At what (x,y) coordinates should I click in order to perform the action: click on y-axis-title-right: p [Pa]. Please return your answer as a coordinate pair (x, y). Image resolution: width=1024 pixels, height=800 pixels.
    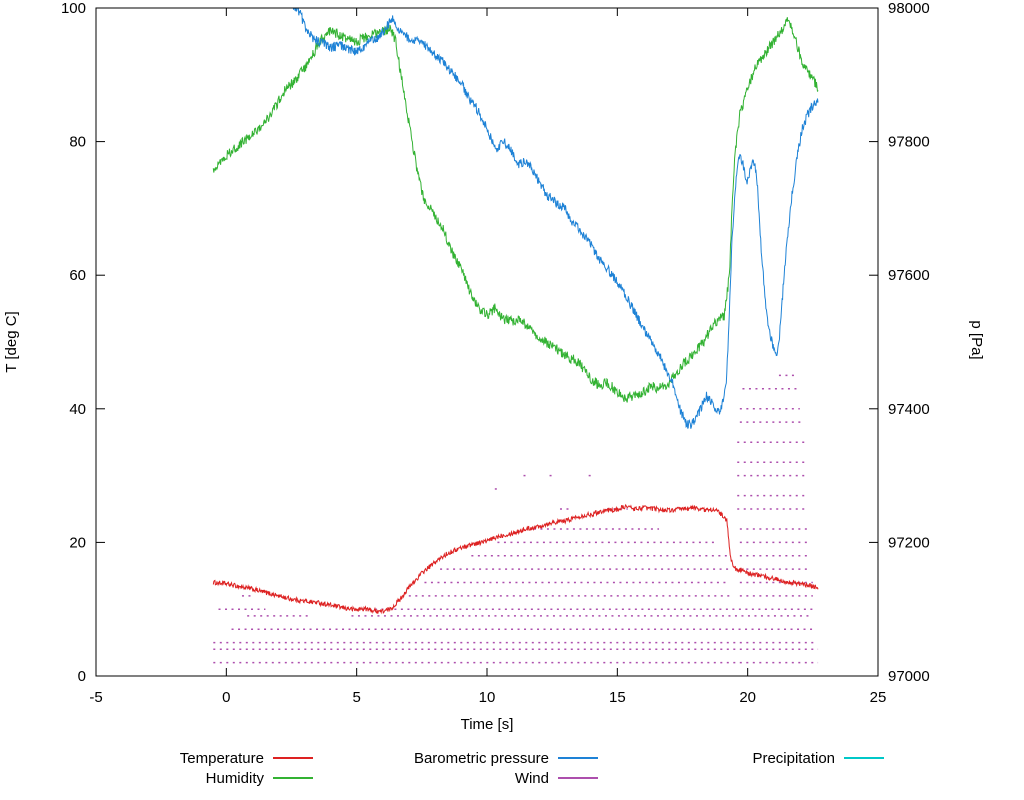
    Looking at the image, I should click on (976, 339).